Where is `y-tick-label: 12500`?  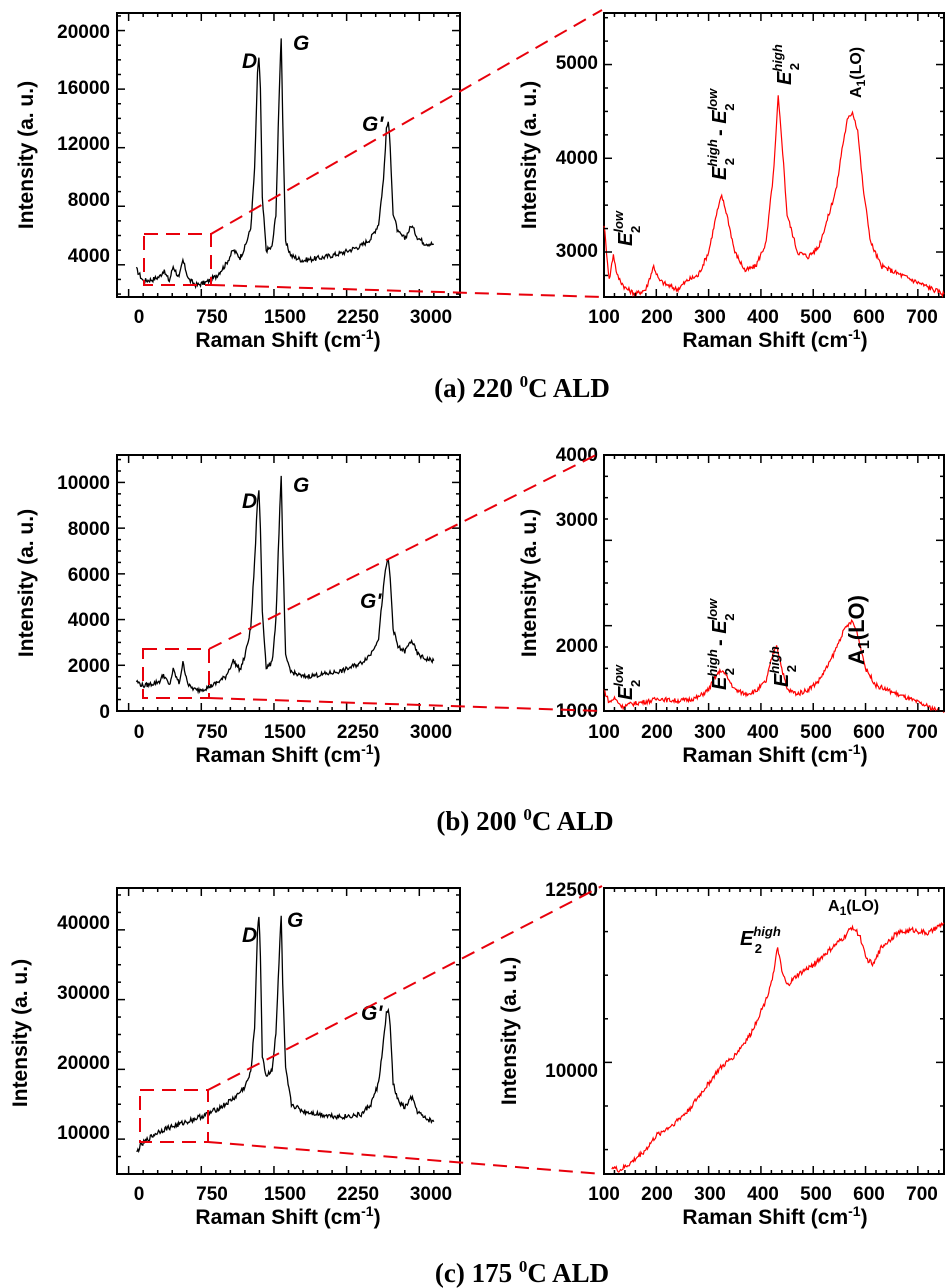 y-tick-label: 12500 is located at coordinates (571, 890).